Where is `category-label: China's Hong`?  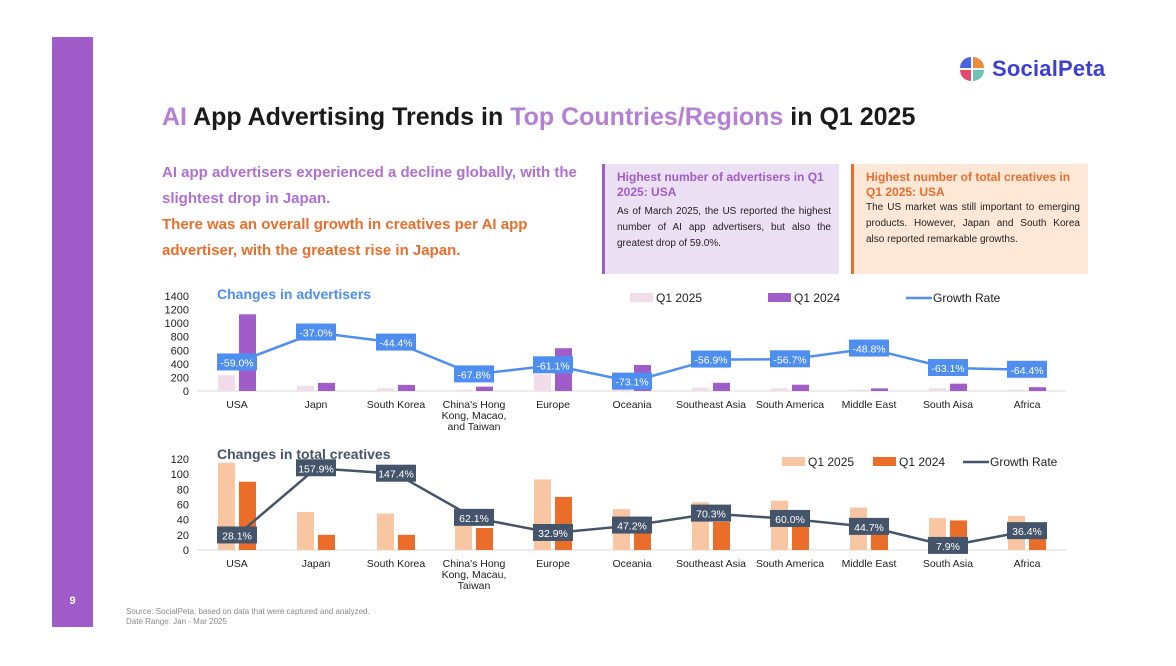
category-label: China's Hong is located at coordinates (474, 405).